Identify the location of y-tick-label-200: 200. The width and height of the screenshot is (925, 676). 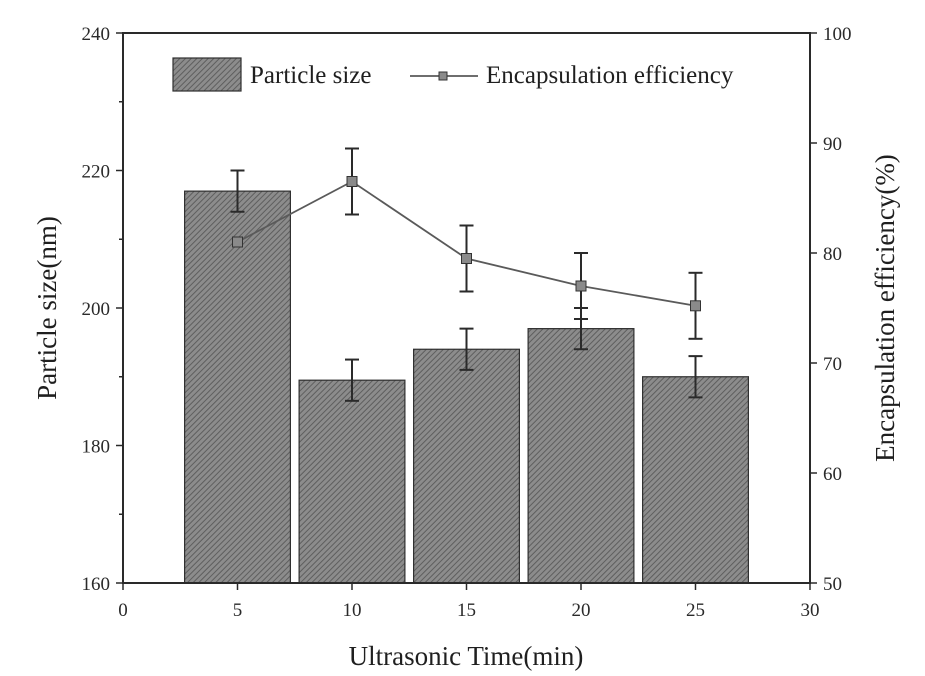
(96, 309).